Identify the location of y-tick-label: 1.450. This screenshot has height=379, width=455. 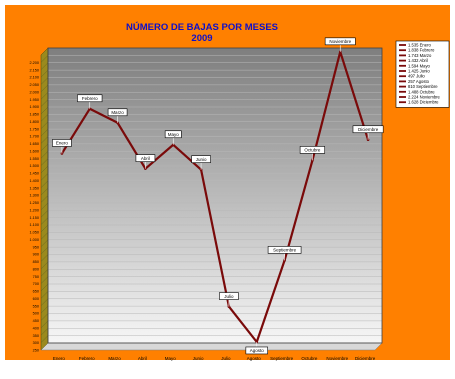
(34, 174).